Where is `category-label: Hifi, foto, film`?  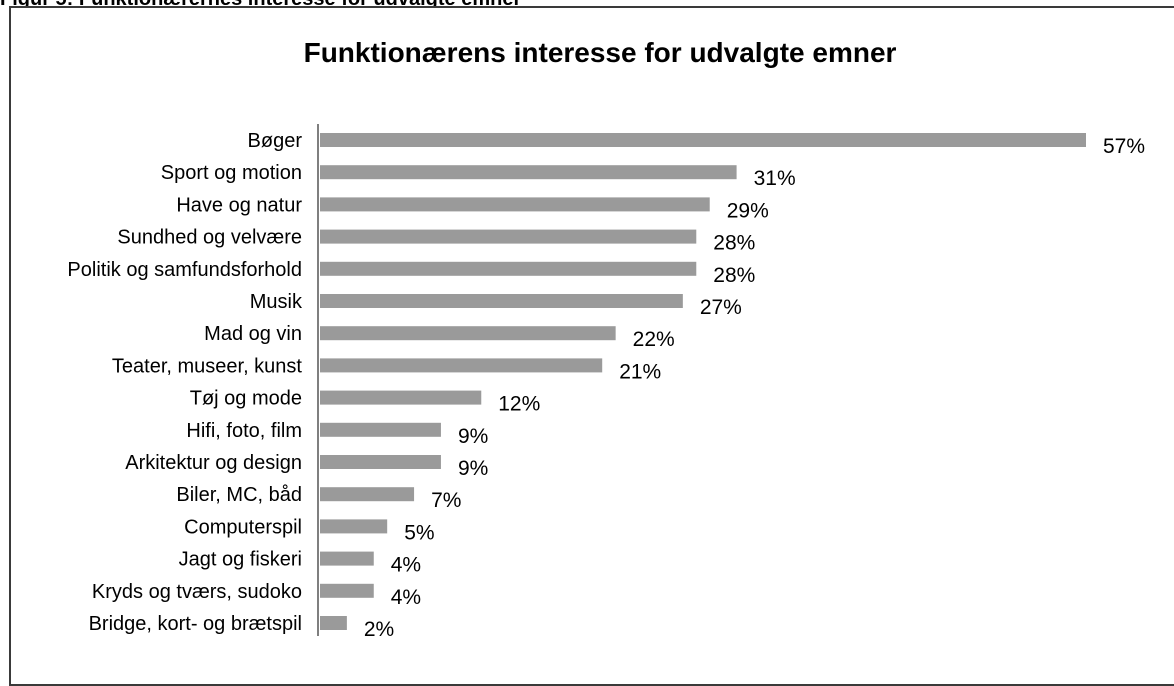 category-label: Hifi, foto, film is located at coordinates (244, 431).